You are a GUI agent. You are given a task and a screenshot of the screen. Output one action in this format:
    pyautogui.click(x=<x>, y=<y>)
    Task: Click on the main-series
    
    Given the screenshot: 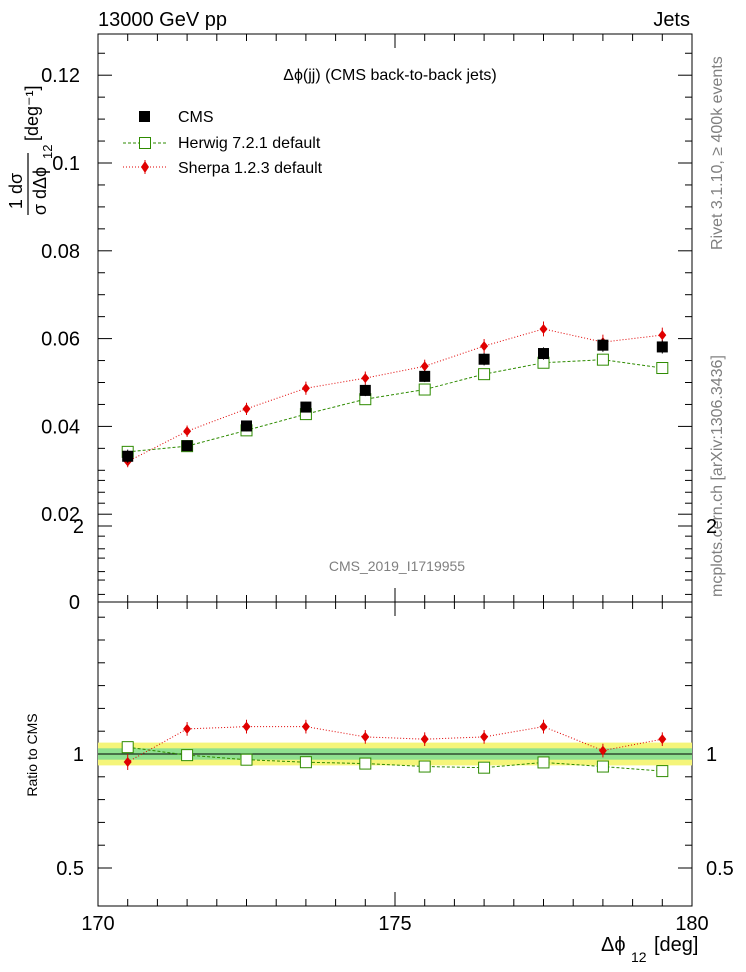 What is the action you would take?
    pyautogui.click(x=395, y=394)
    